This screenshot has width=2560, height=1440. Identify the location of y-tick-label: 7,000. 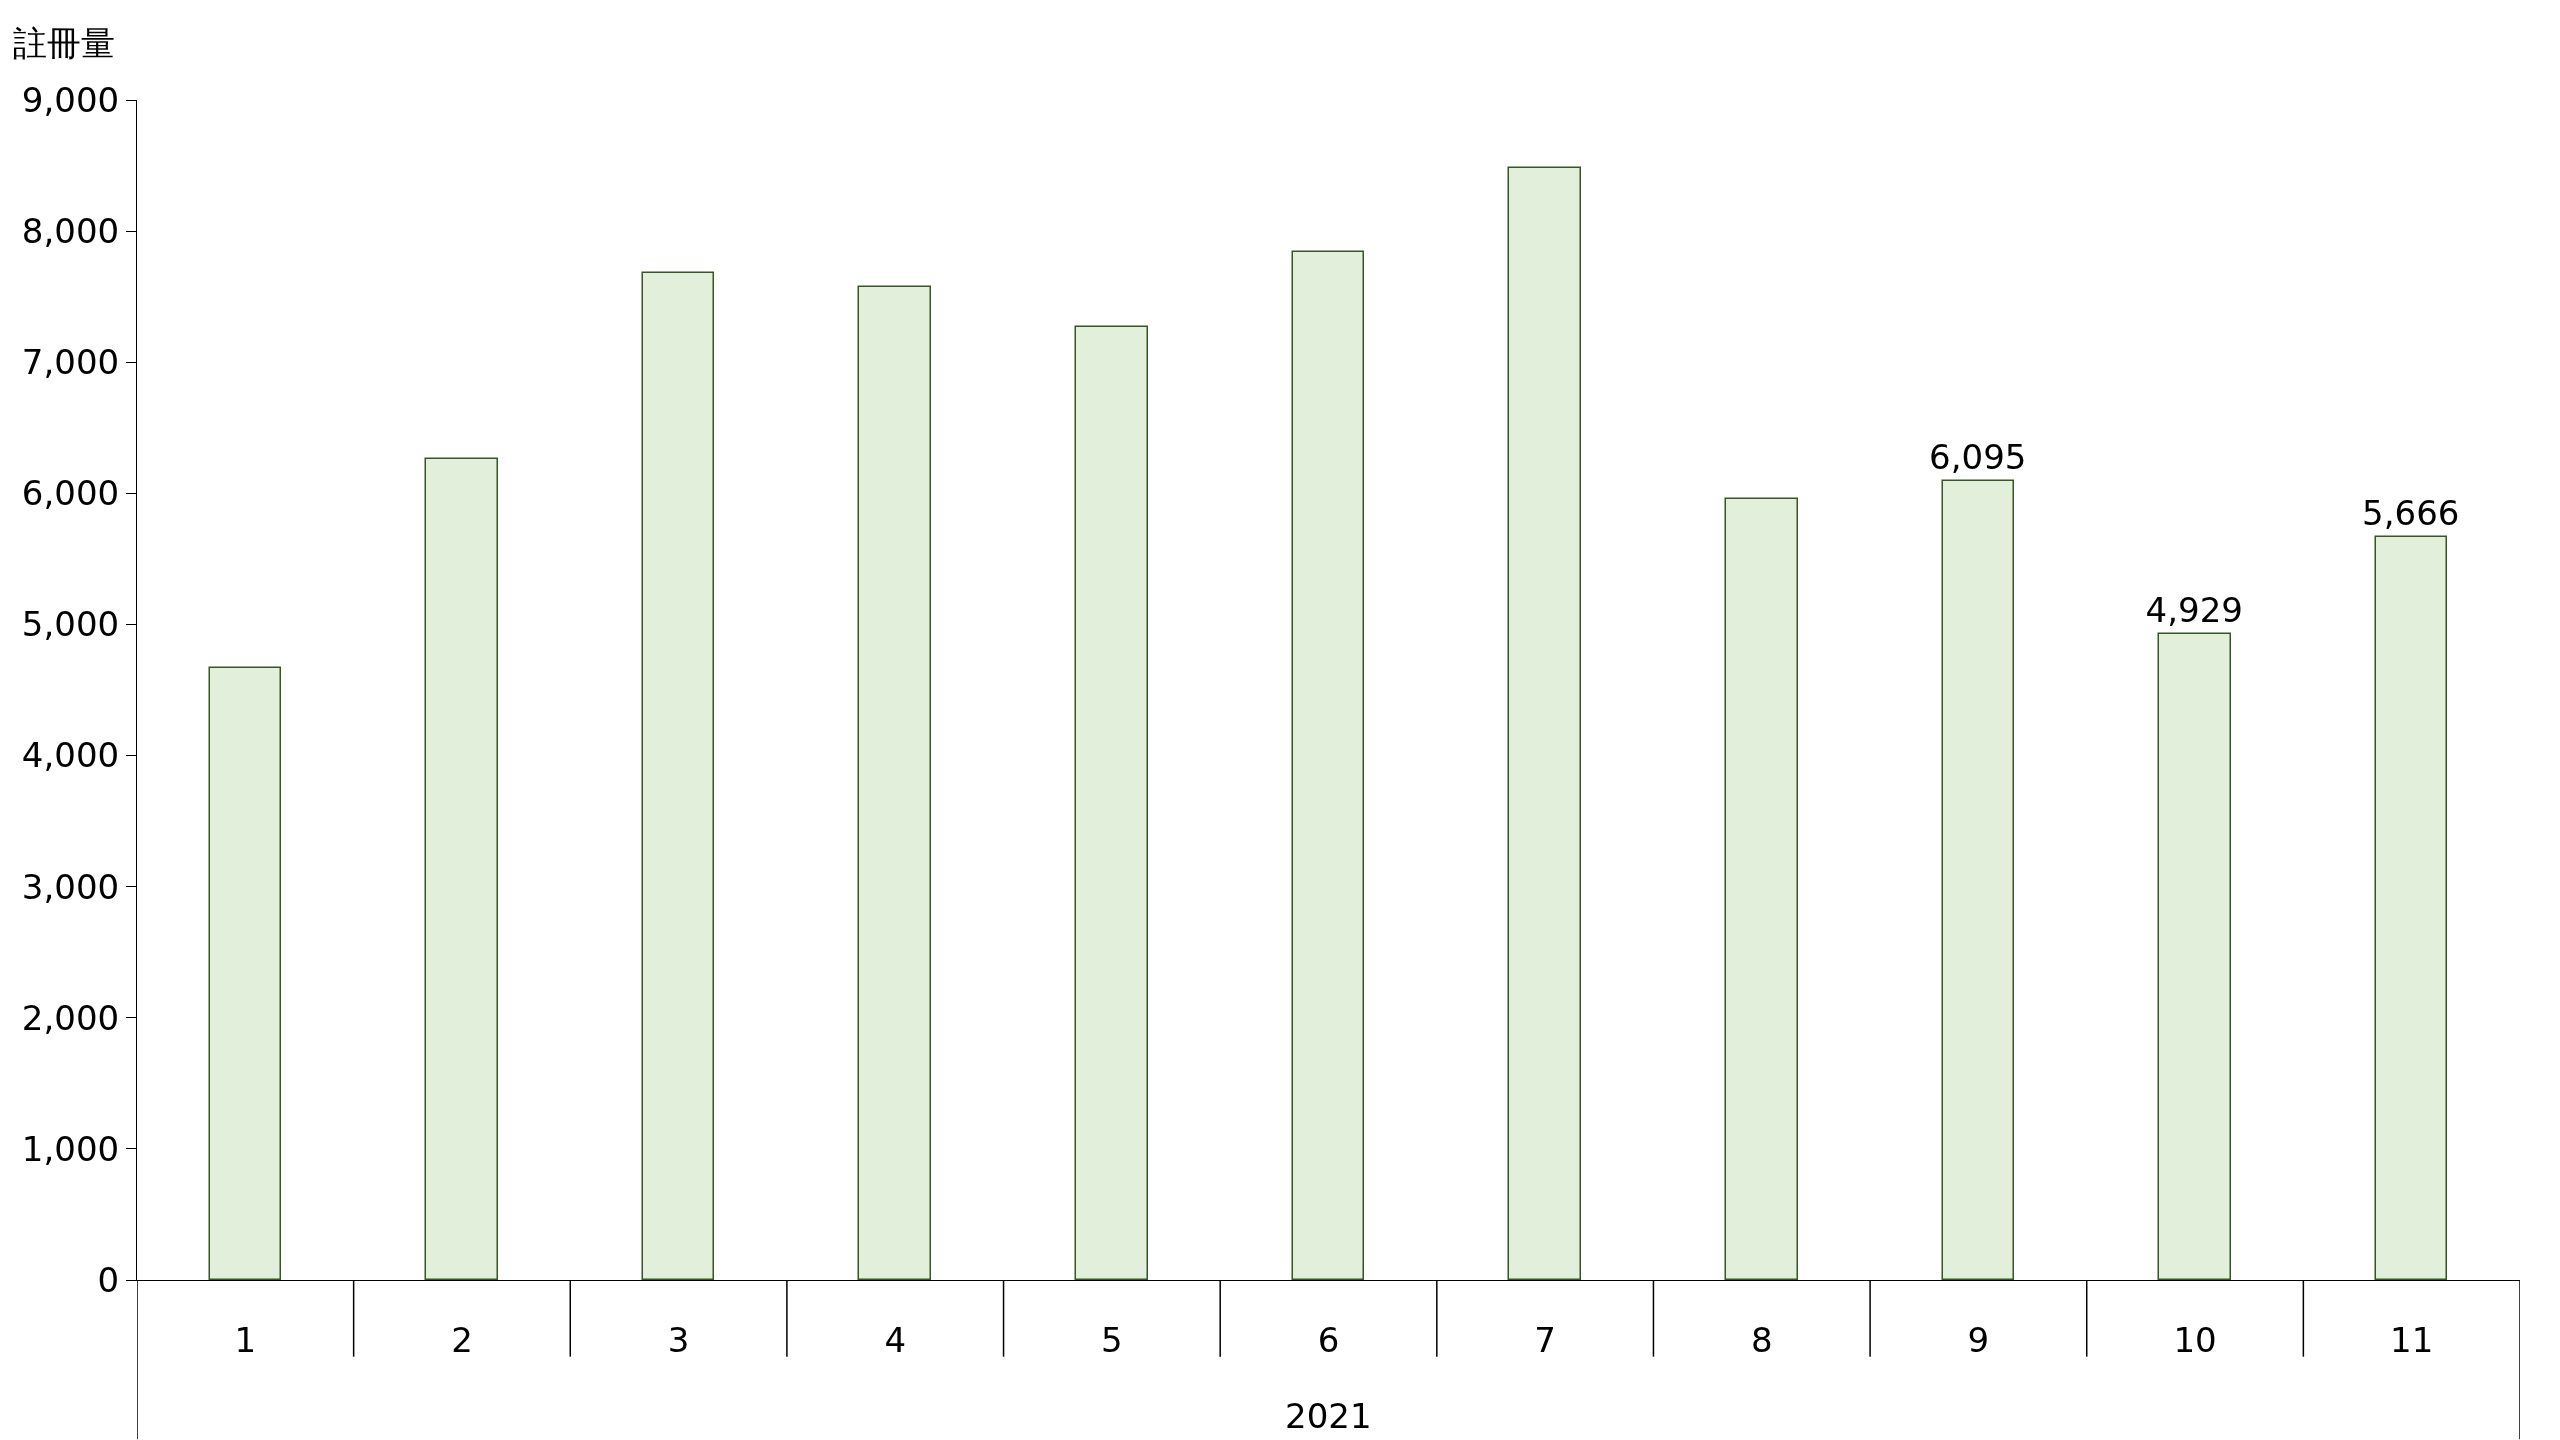
(70, 362).